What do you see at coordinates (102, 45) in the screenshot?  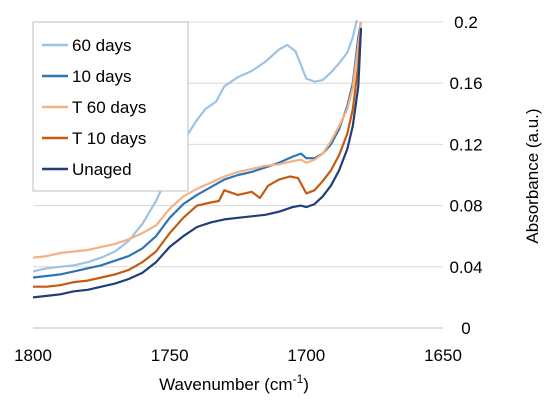 I see `legend-label: 60 days` at bounding box center [102, 45].